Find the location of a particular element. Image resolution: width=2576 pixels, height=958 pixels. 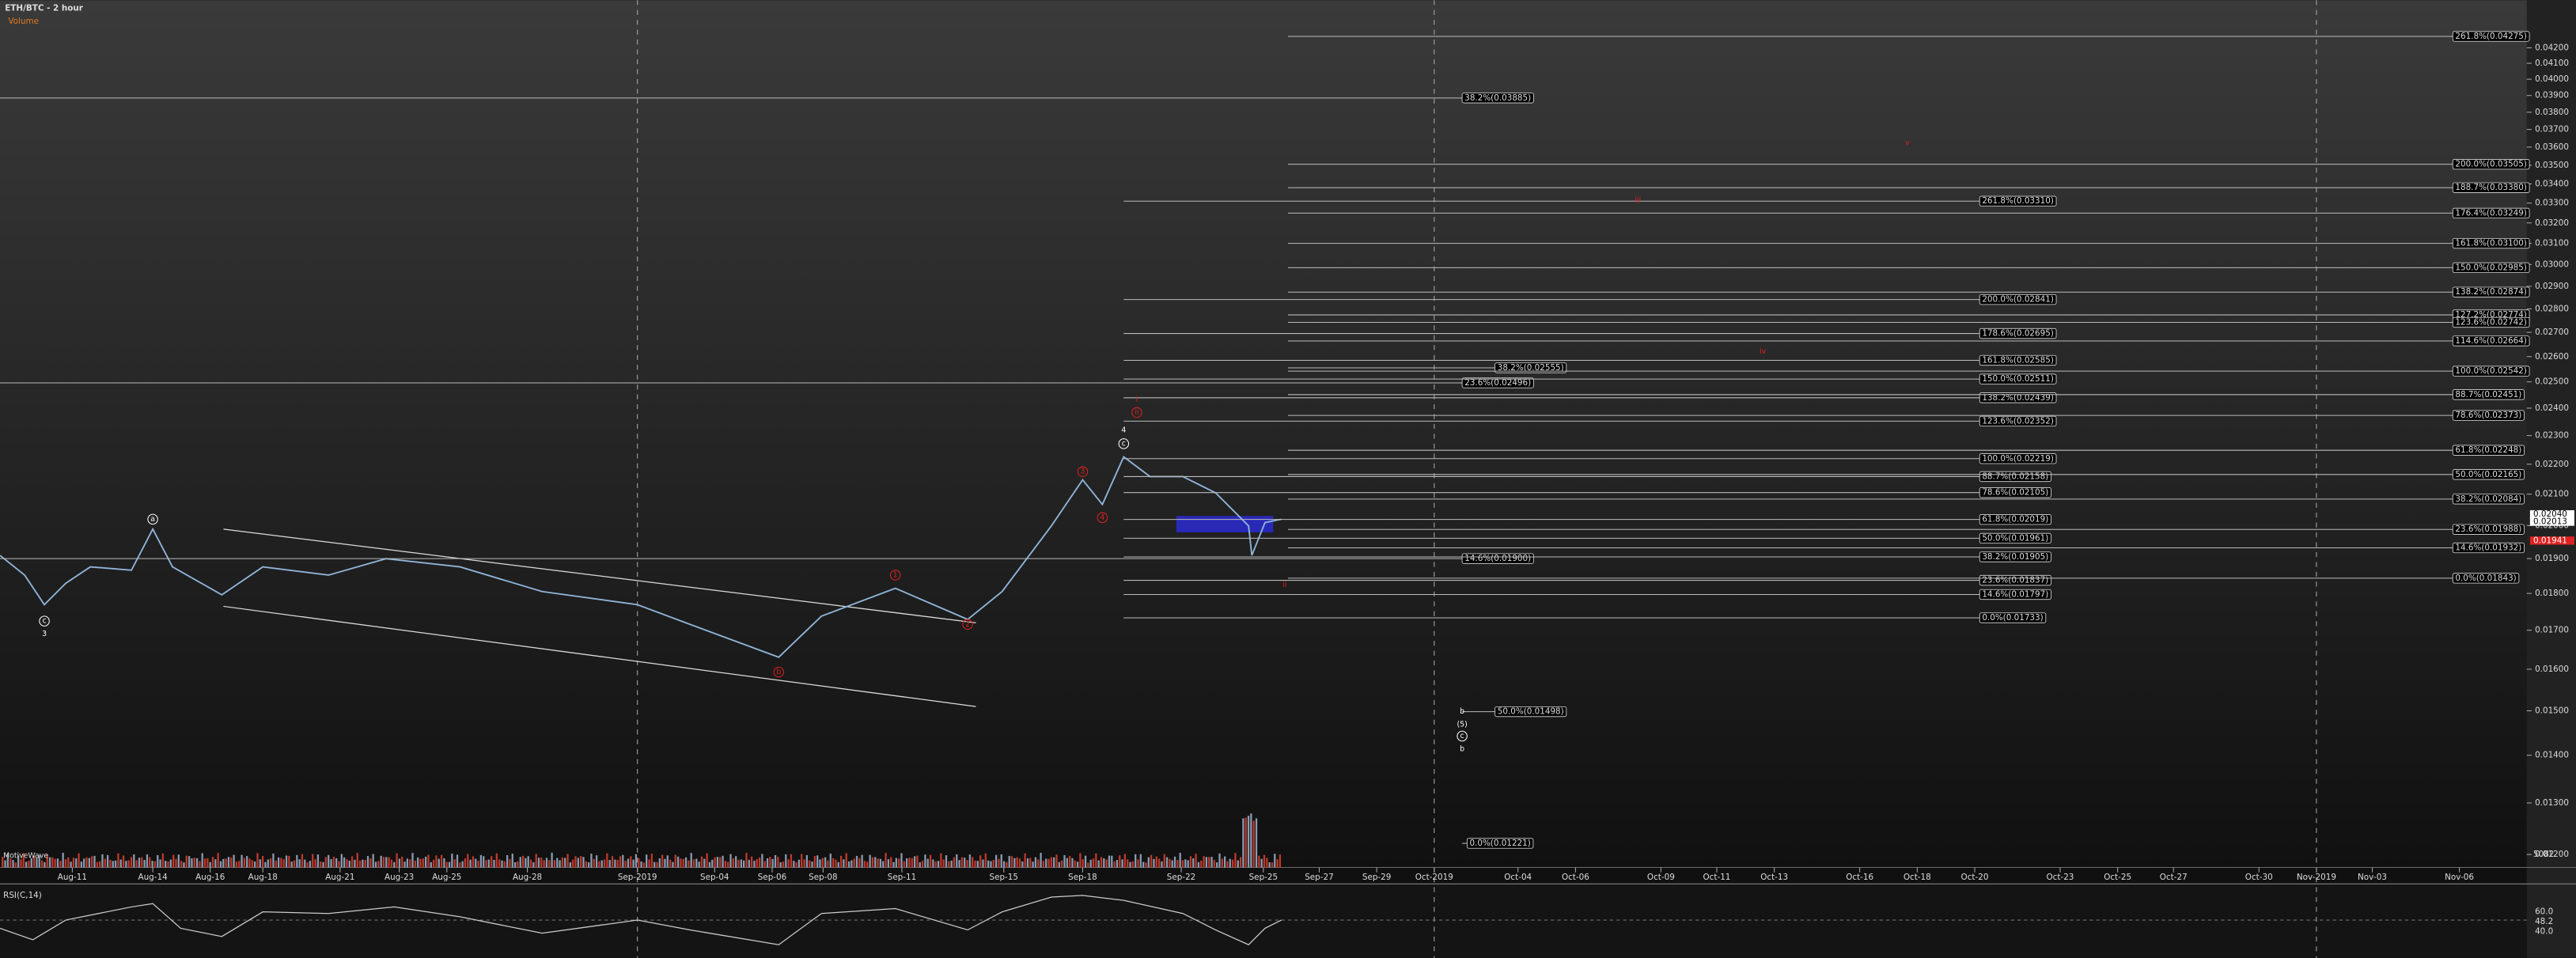

price-axis-label: 0.01200 is located at coordinates (2552, 854).